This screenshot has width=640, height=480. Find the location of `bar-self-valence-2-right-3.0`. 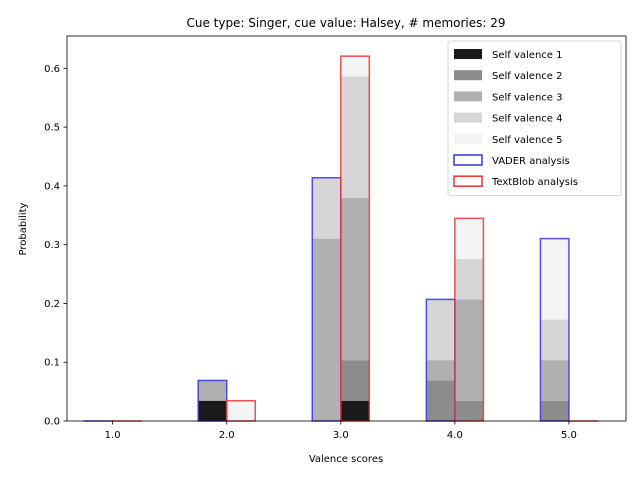

bar-self-valence-2-right-3.0 is located at coordinates (355, 380).